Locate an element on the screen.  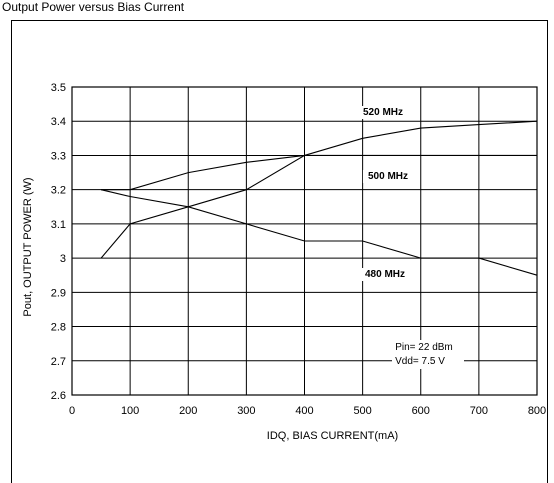
x-tick-label: 200 is located at coordinates (188, 411).